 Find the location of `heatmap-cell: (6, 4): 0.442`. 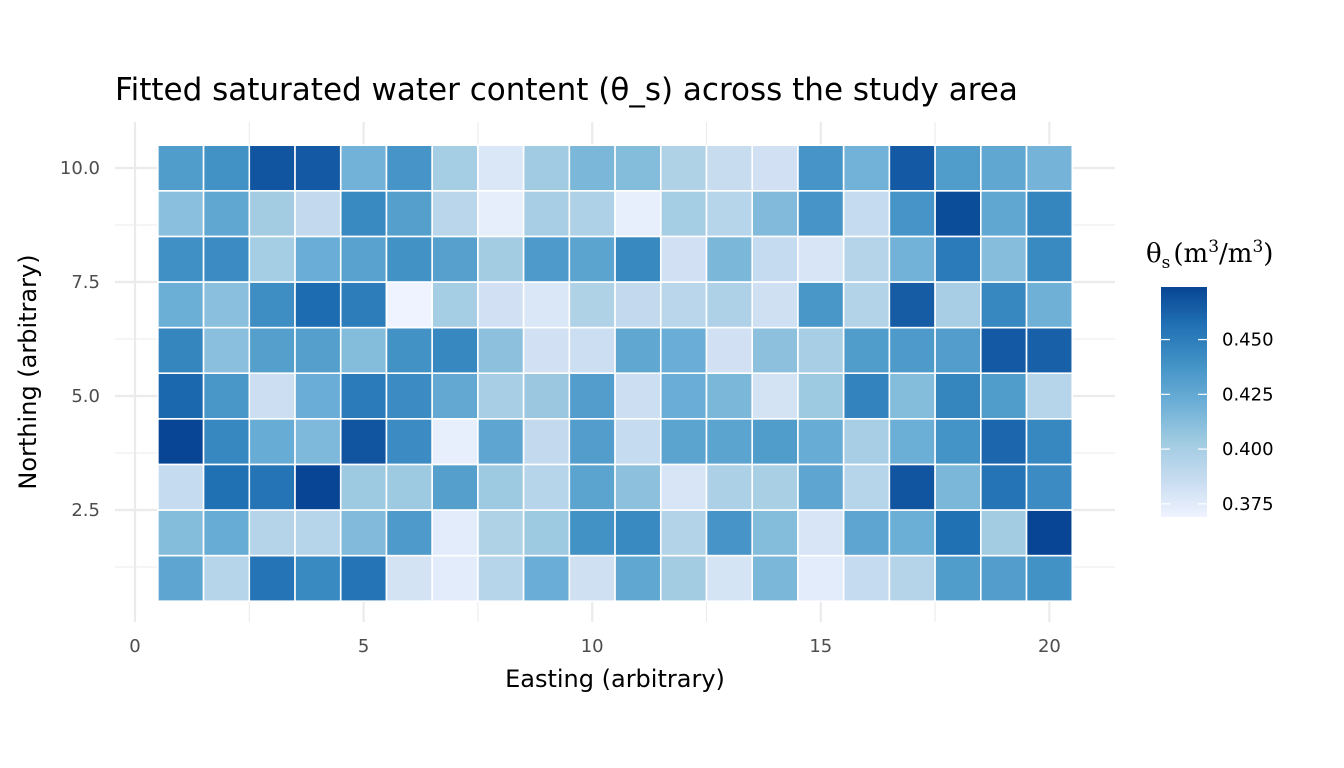

heatmap-cell: (6, 4): 0.442 is located at coordinates (409, 441).